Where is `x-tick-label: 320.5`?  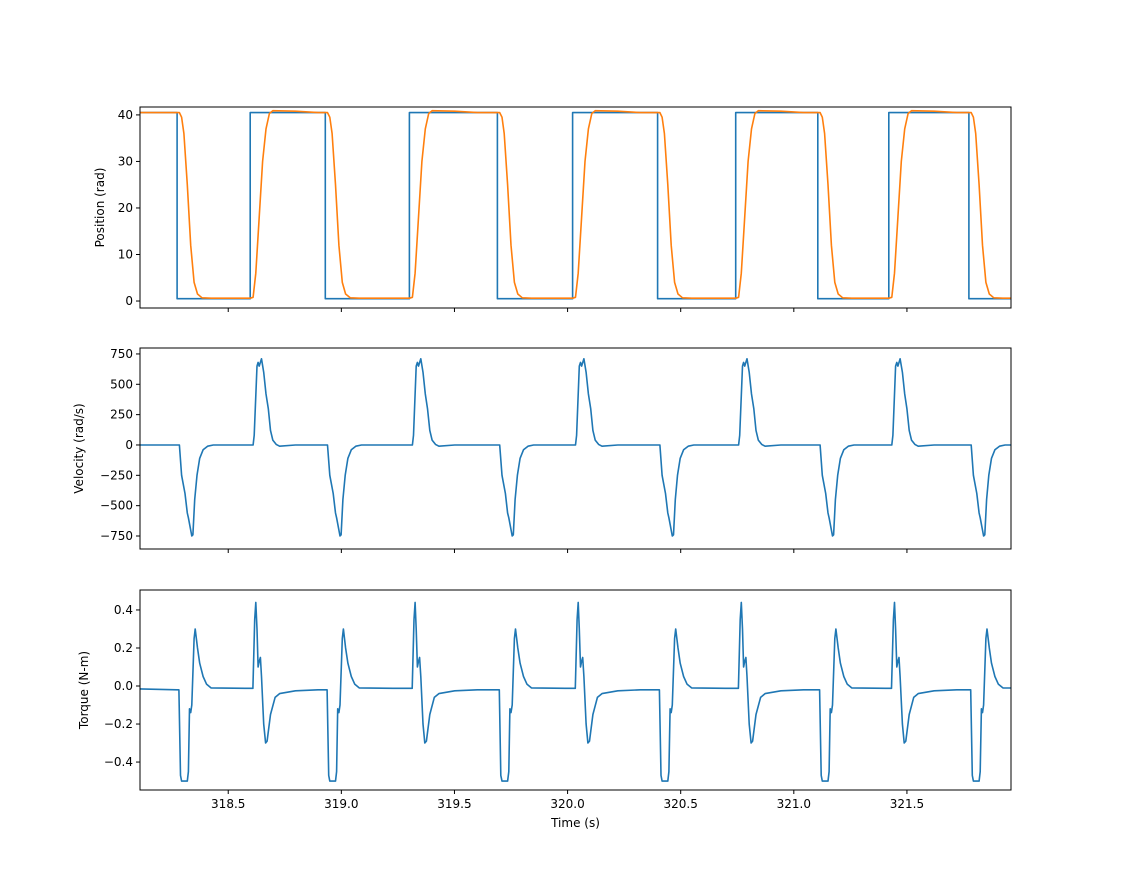 x-tick-label: 320.5 is located at coordinates (681, 804).